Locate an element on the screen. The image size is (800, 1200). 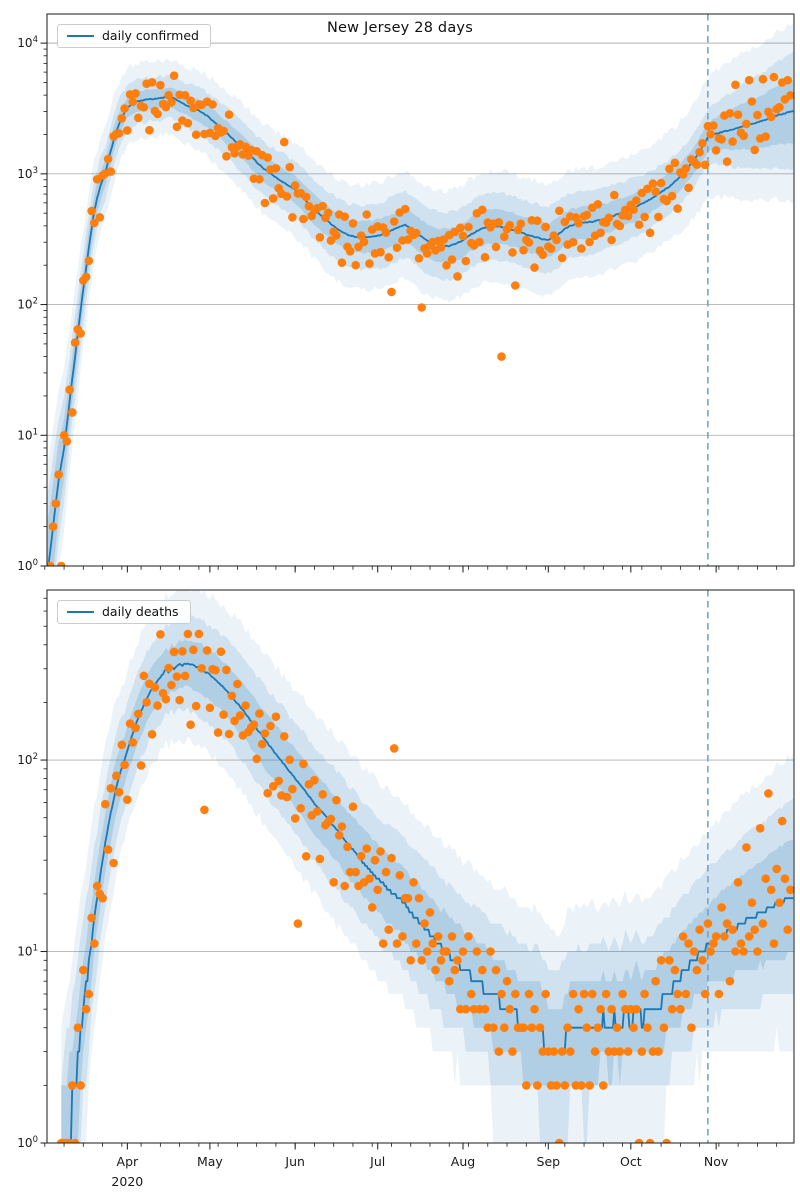
legend-label-deaths: daily deaths is located at coordinates (140, 611).